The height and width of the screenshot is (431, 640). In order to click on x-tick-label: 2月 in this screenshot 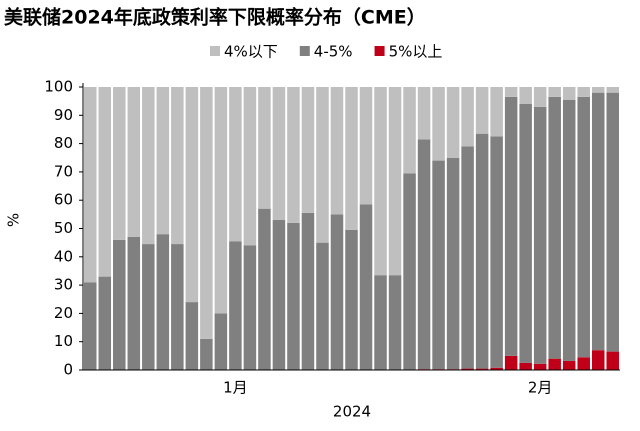, I will do `click(540, 388)`.